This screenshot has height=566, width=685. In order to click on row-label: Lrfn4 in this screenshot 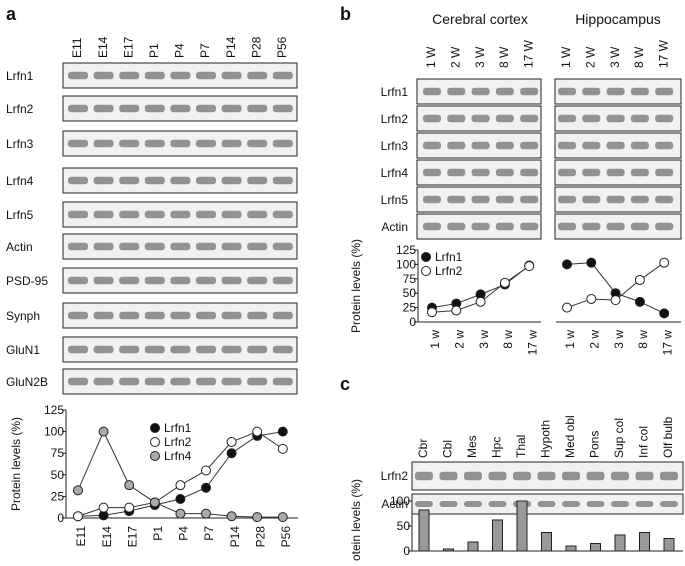, I will do `click(395, 173)`.